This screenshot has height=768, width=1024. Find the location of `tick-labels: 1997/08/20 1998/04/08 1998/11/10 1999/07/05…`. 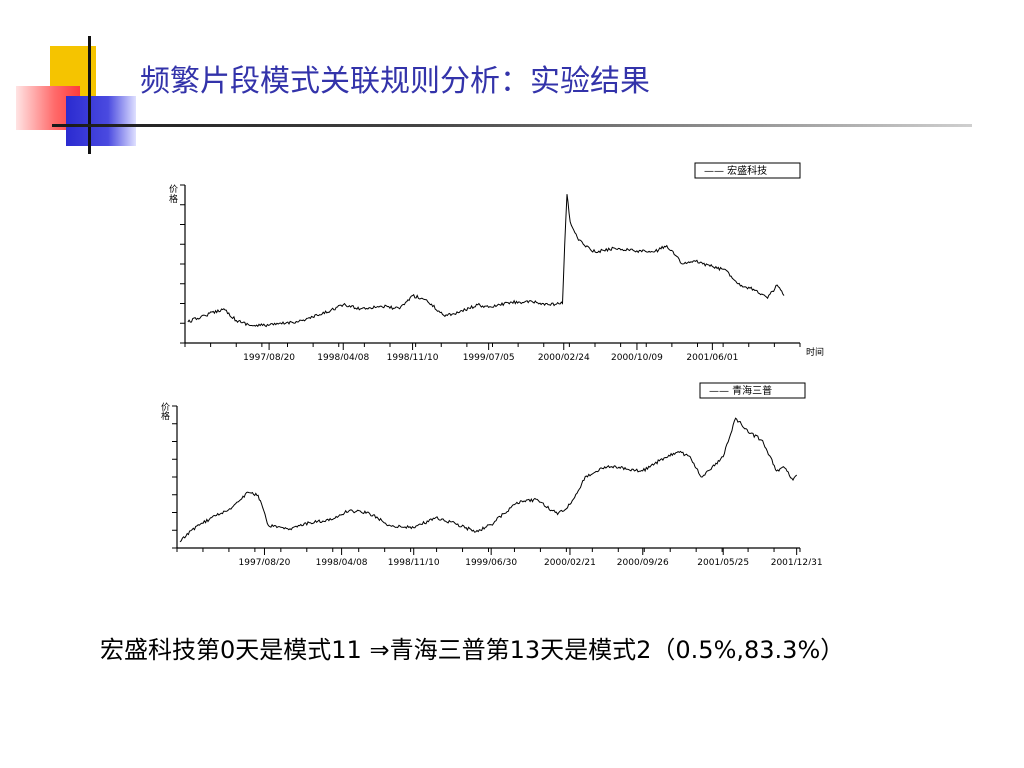

tick-labels: 1997/08/20 1998/04/08 1998/11/10 1999/07/05… is located at coordinates (490, 356).